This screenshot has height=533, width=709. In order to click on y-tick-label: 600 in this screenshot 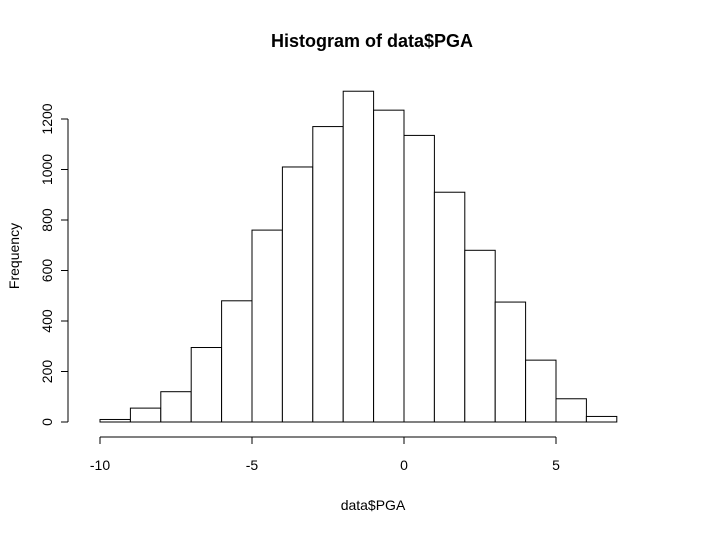, I will do `click(47, 271)`.